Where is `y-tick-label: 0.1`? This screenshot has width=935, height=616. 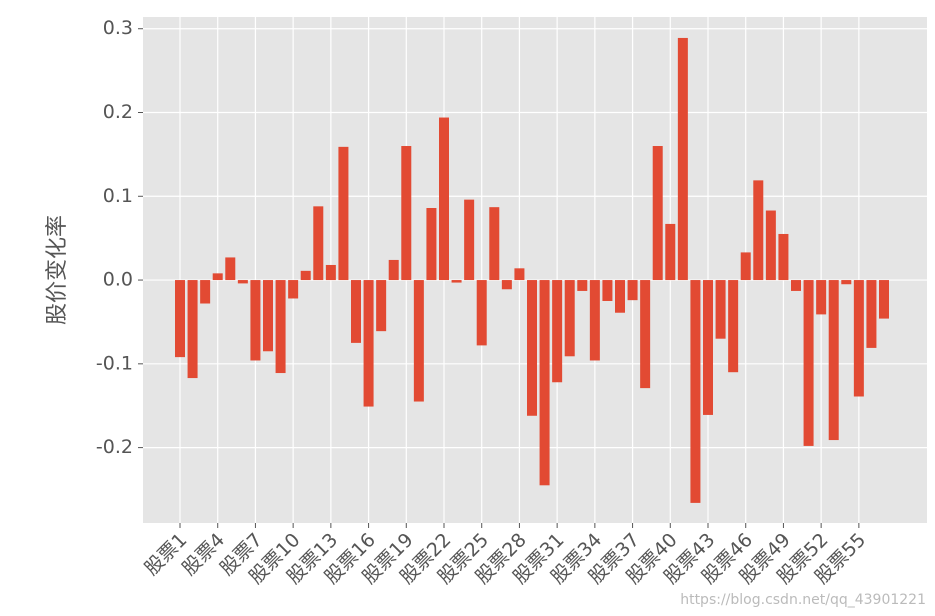
y-tick-label: 0.1 is located at coordinates (118, 196).